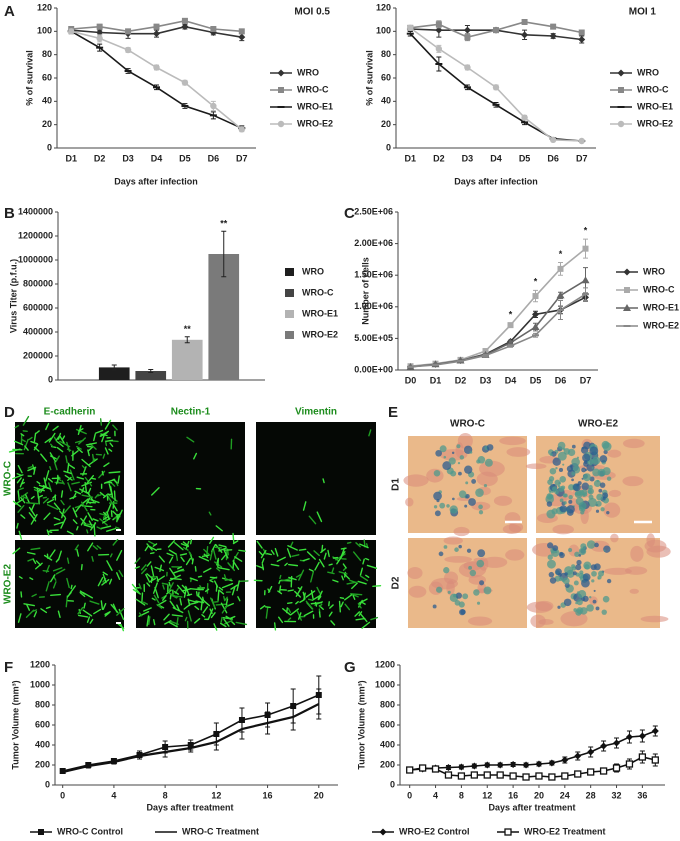  I want to click on panel-label: G, so click(350, 667).